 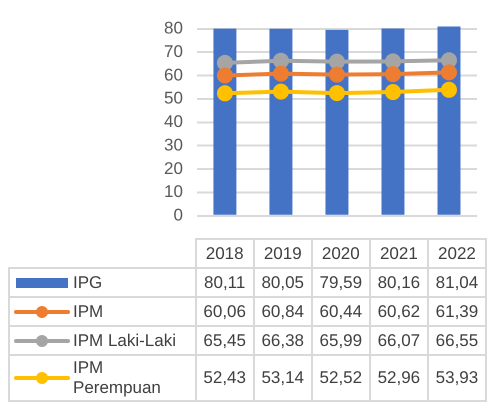 What do you see at coordinates (399, 378) in the screenshot?
I see `data-label: 52,96` at bounding box center [399, 378].